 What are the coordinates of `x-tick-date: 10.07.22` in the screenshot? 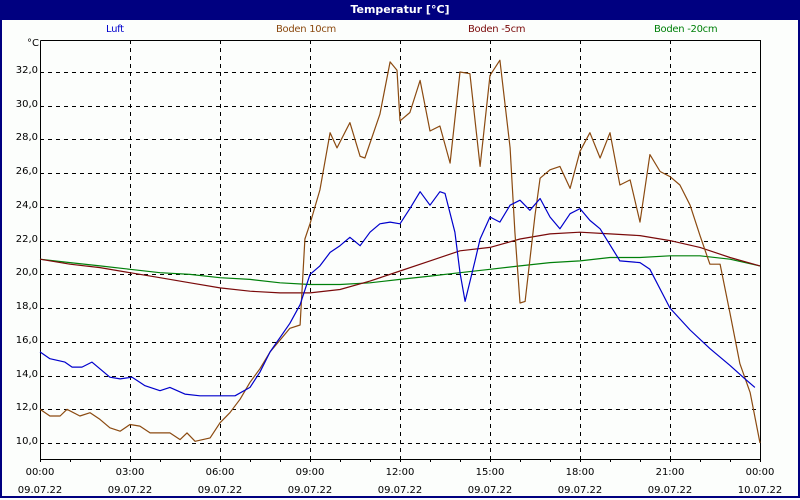 It's located at (760, 490).